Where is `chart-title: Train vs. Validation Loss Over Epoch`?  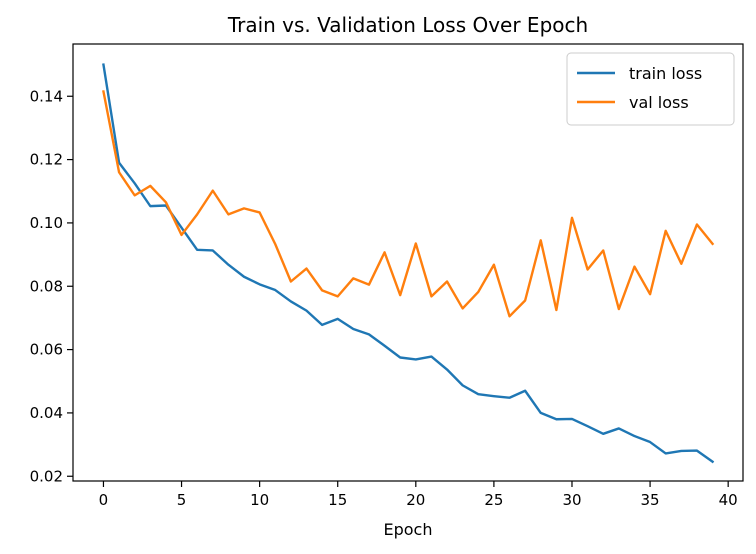
chart-title: Train vs. Validation Loss Over Epoch is located at coordinates (407, 25).